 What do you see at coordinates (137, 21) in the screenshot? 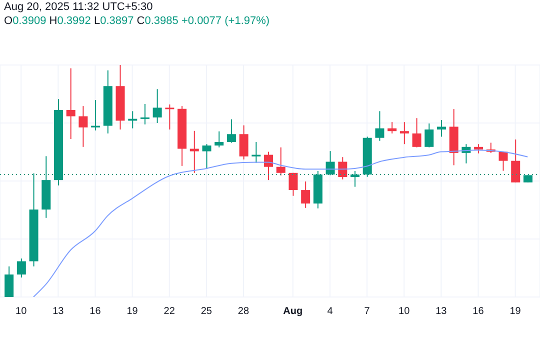
I see `text: O0.3909 H0.3992 L0.3897 C0.3985 +0.0077 (+1.97%)` at bounding box center [137, 21].